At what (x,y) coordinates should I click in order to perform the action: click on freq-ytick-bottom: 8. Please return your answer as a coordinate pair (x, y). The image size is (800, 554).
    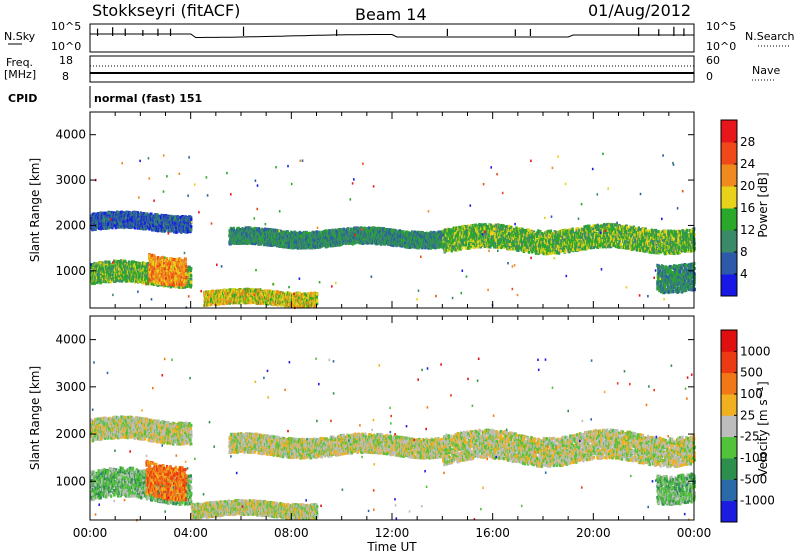
    Looking at the image, I should click on (65, 76).